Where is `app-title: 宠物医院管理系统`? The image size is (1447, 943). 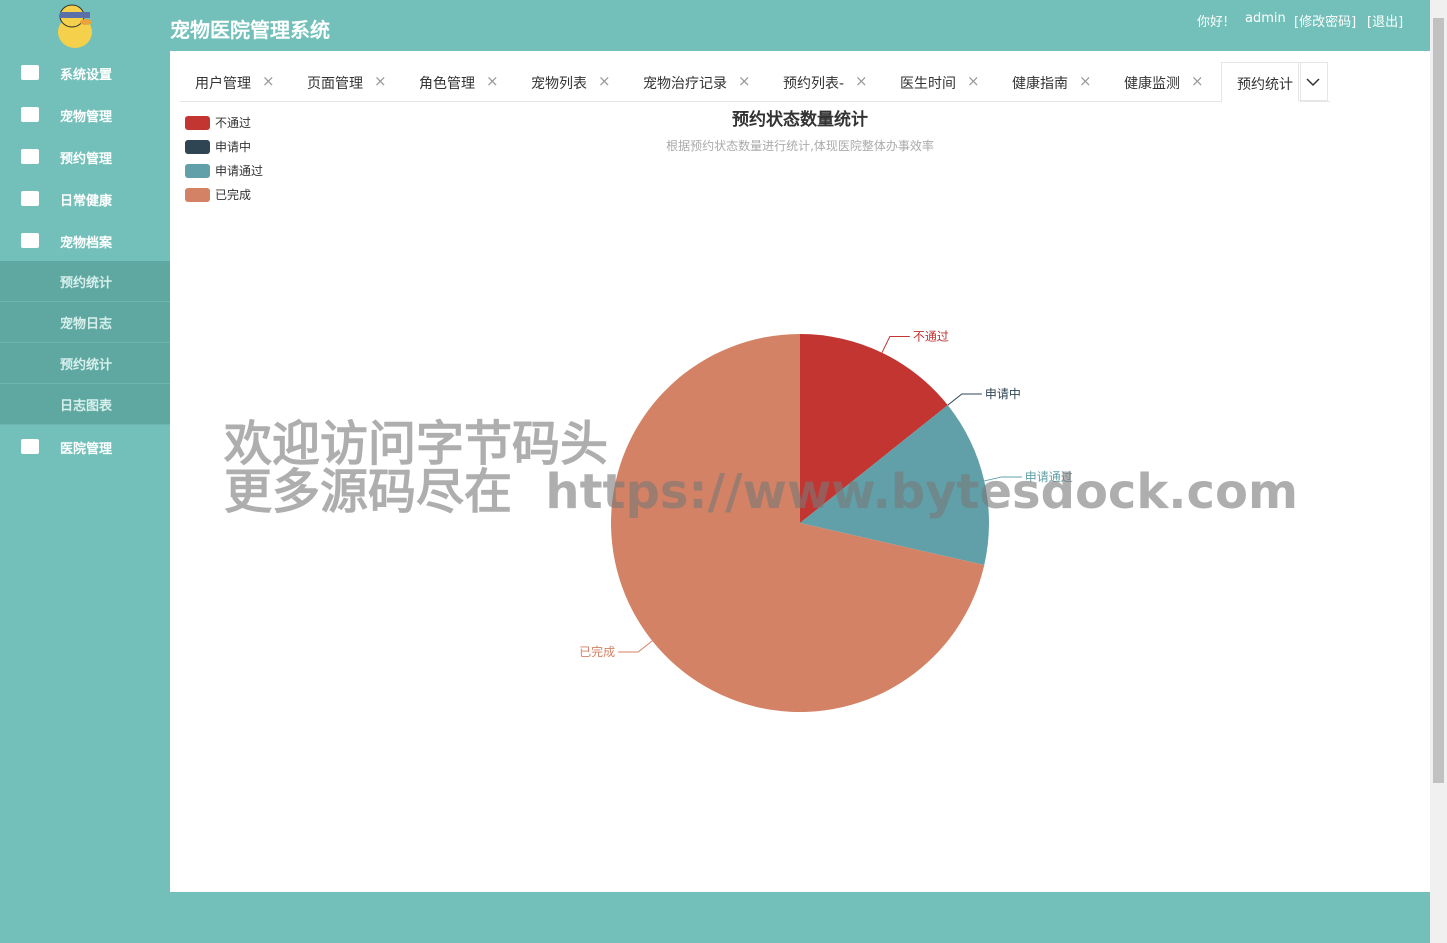 app-title: 宠物医院管理系统 is located at coordinates (250, 30).